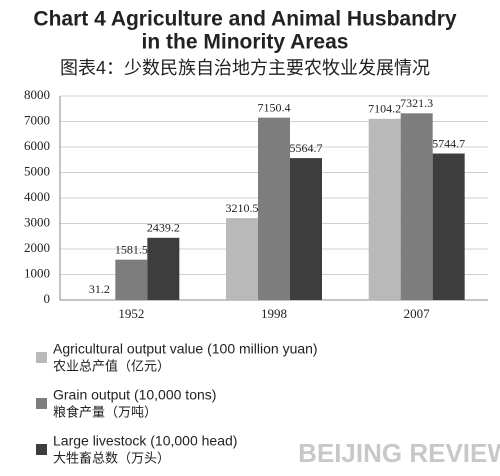 The height and width of the screenshot is (476, 500). I want to click on value-label: 1581.5, so click(131, 249).